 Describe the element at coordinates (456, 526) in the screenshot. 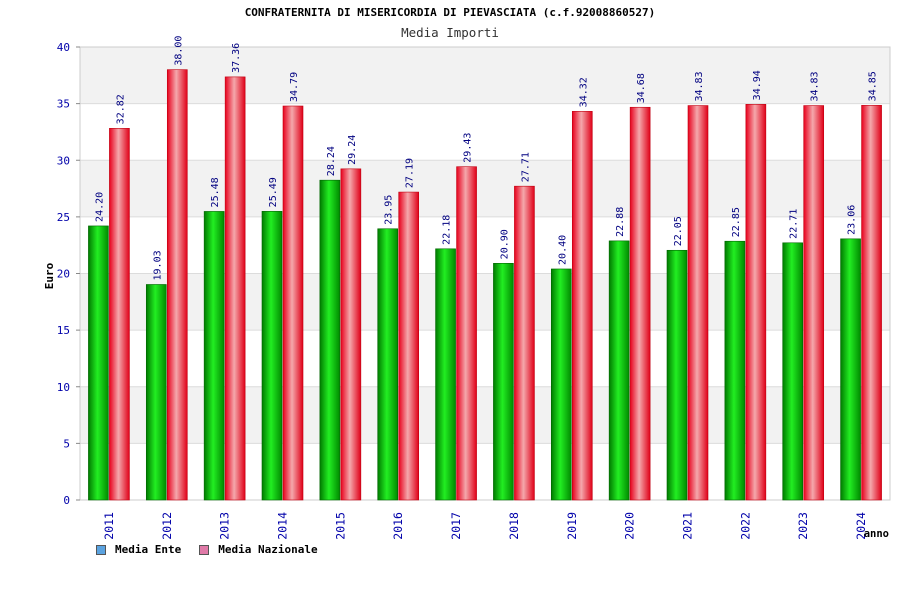

I see `x-tick-label: 2017` at that location.